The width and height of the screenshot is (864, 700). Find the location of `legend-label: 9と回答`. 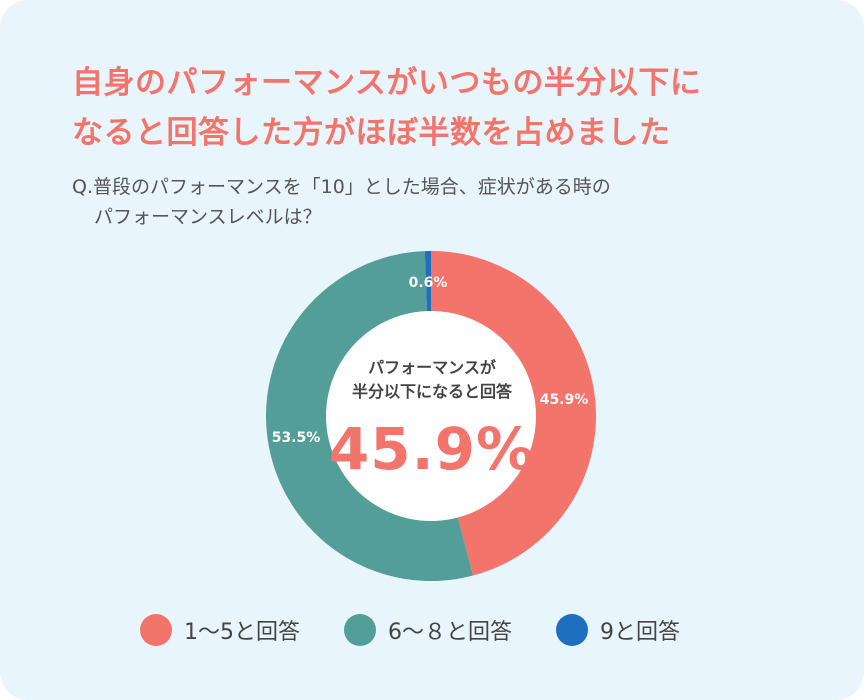

legend-label: 9と回答 is located at coordinates (640, 632).